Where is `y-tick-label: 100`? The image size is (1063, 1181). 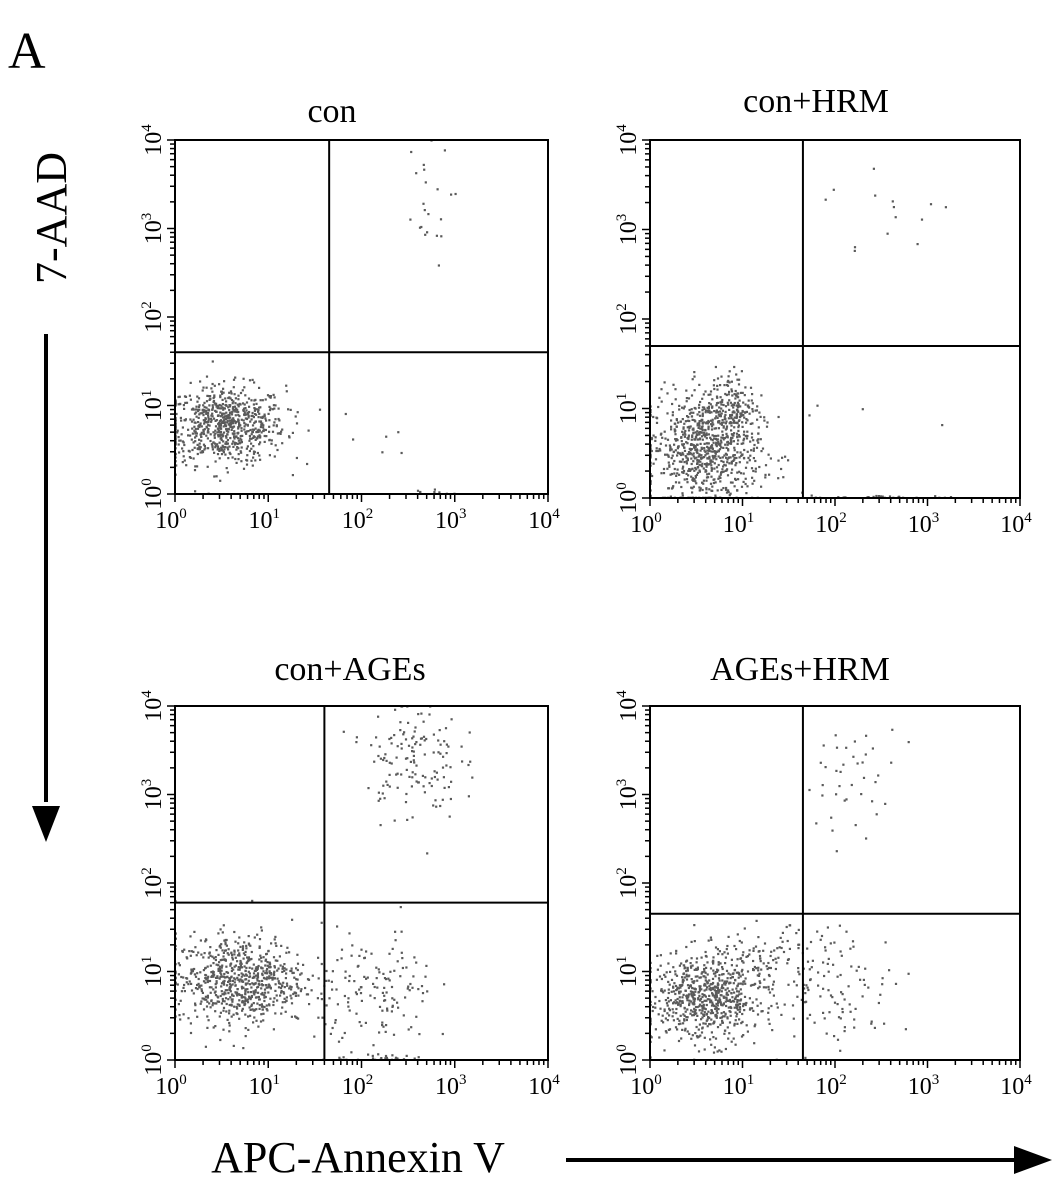
y-tick-label: 100 is located at coordinates (153, 1060).